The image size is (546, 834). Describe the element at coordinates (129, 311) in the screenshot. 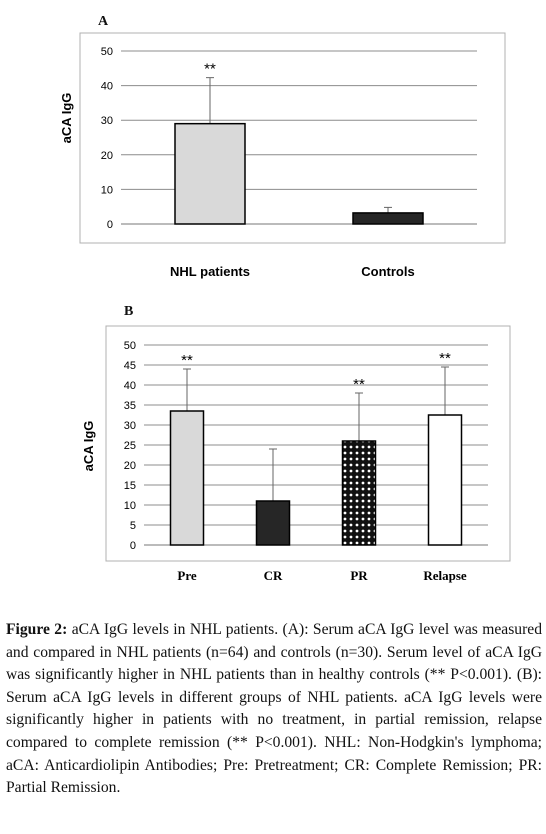

I see `panel-b-label: B` at that location.